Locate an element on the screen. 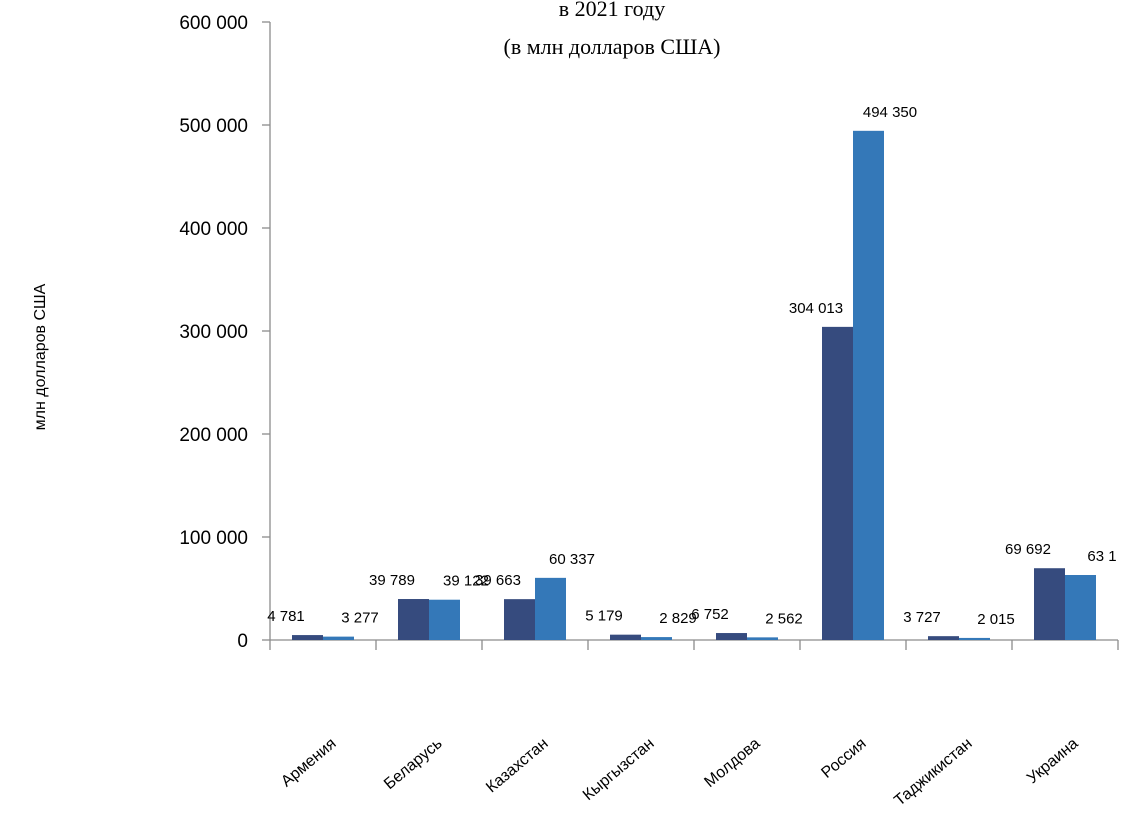 The height and width of the screenshot is (838, 1123). category-label: Украина is located at coordinates (1053, 761).